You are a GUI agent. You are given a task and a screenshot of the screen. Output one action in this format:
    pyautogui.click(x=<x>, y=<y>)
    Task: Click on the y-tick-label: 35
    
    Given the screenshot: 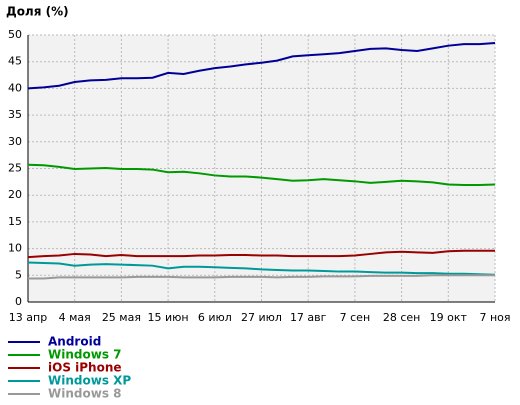 What is the action you would take?
    pyautogui.click(x=15, y=114)
    